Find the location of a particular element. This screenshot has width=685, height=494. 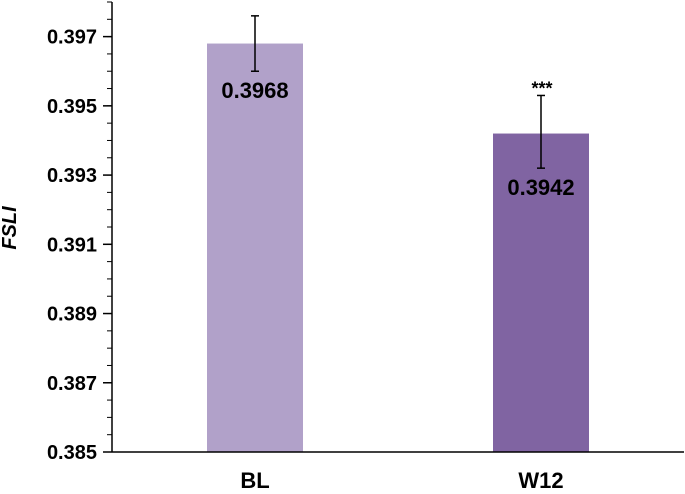

y-tick-label: 0.385 is located at coordinates (72, 453).